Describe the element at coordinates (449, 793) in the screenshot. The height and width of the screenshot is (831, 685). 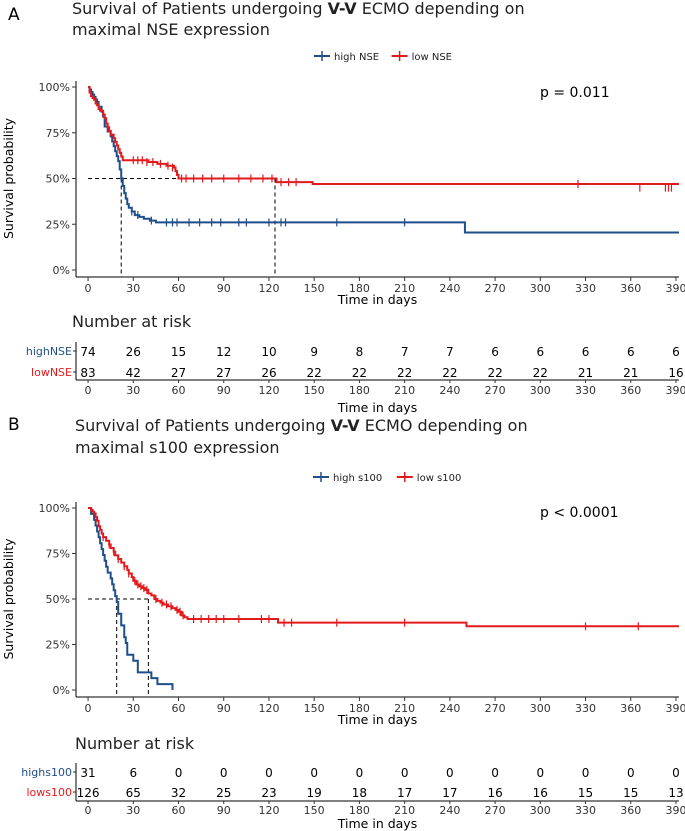
I see `risk-value: 17` at that location.